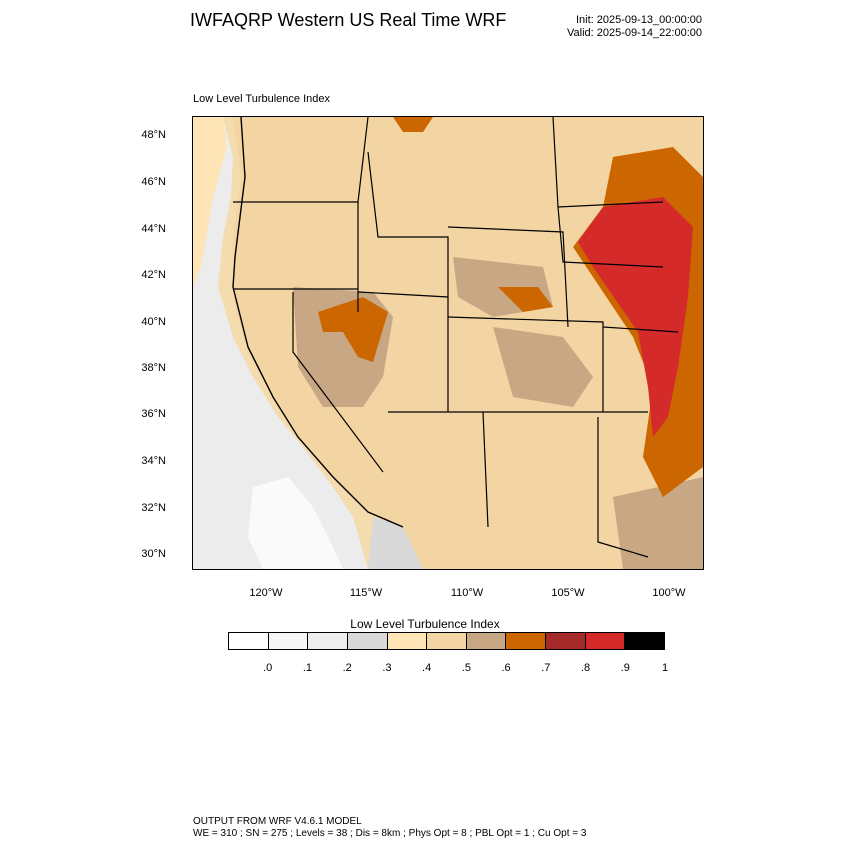 This screenshot has width=850, height=850. What do you see at coordinates (525, 299) in the screenshot?
I see `wyoming-orange` at bounding box center [525, 299].